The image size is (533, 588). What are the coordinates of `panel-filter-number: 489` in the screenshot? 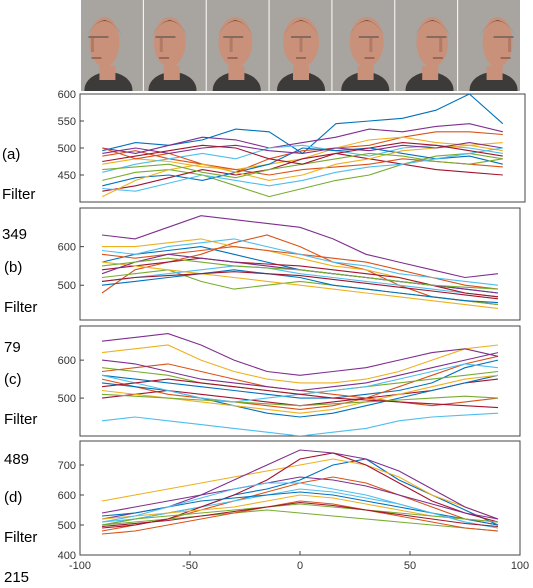 It's located at (17, 459).